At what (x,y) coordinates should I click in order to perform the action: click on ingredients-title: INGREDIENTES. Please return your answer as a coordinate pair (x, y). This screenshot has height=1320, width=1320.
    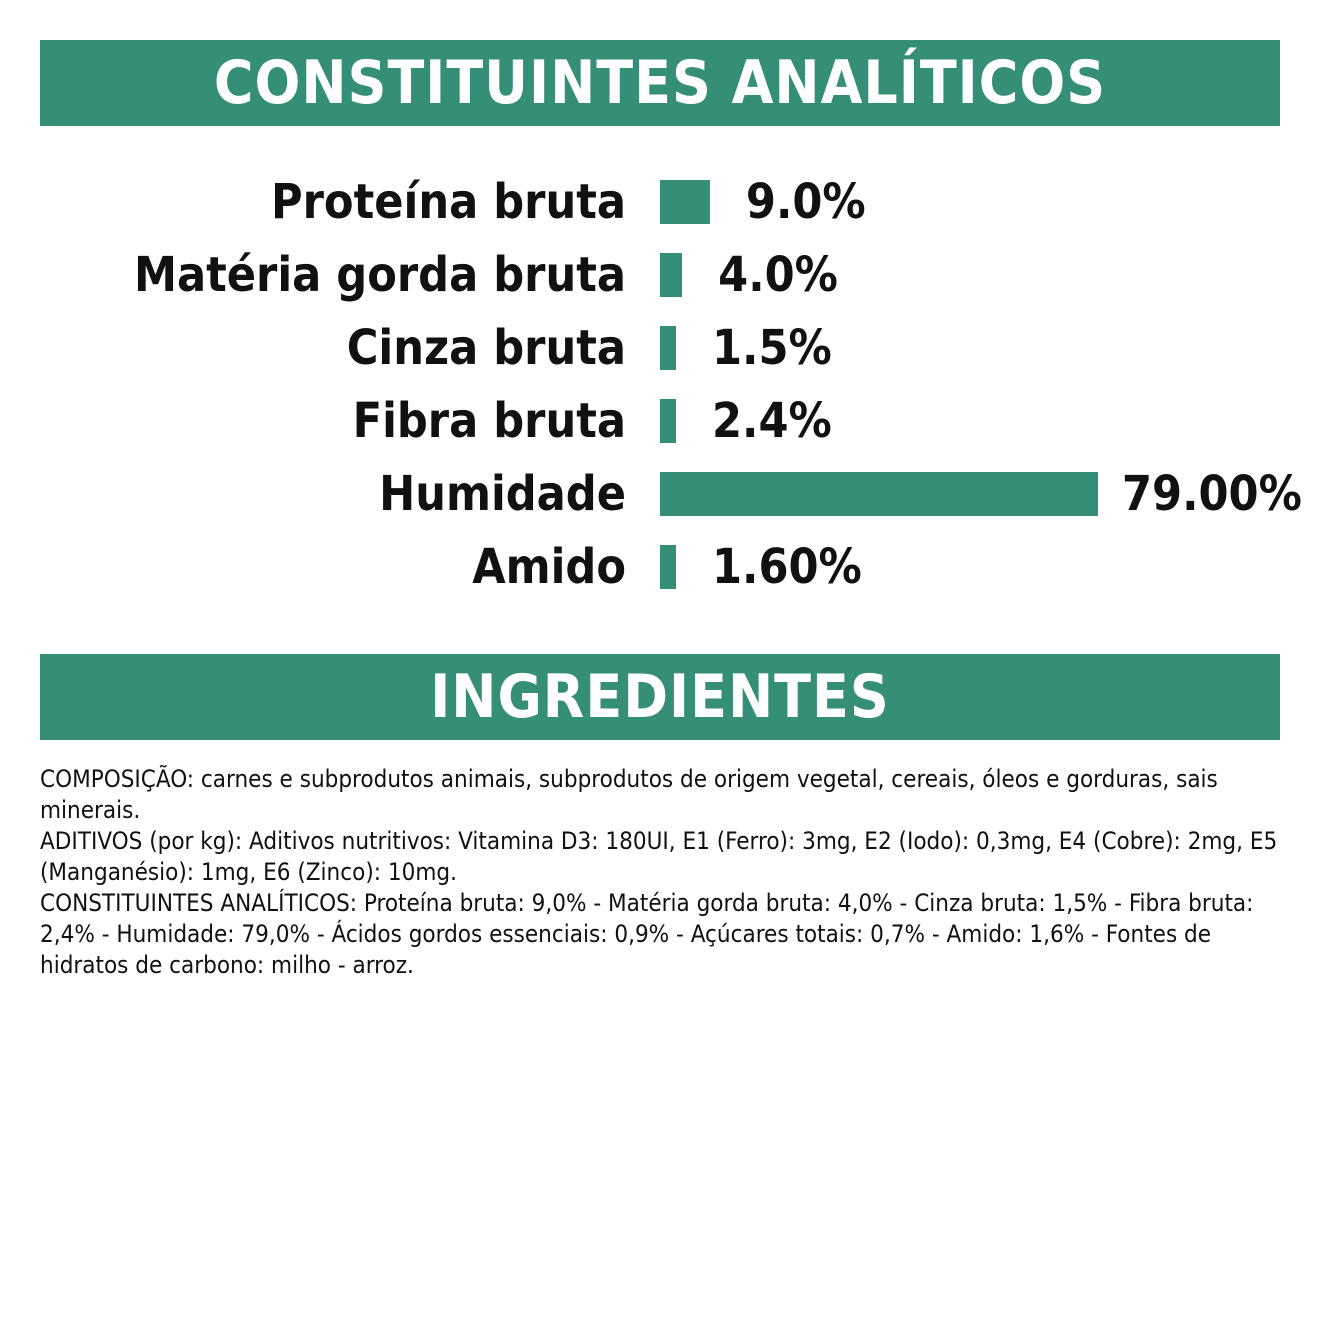
    Looking at the image, I should click on (660, 697).